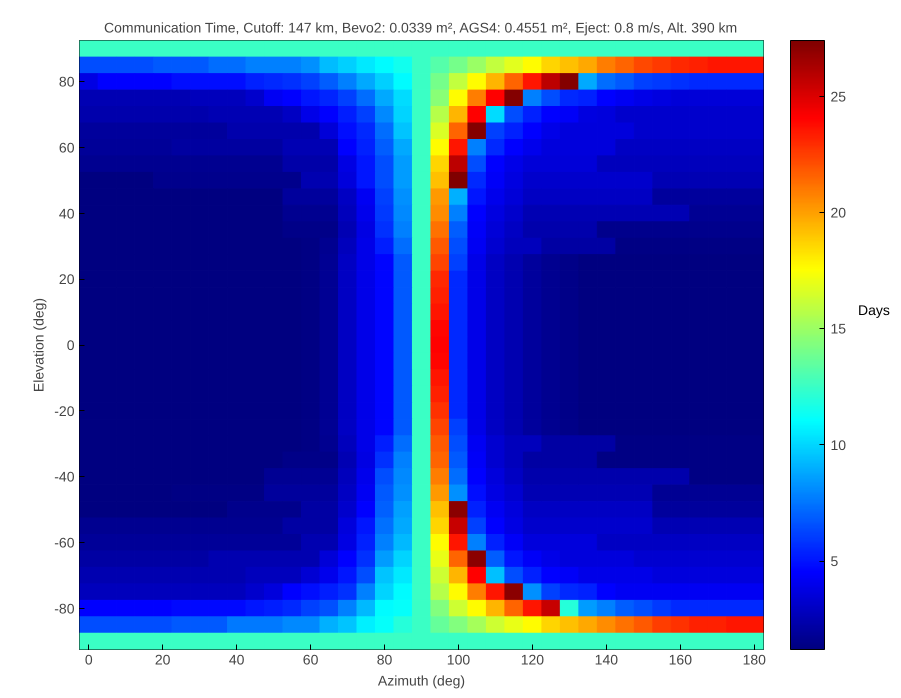  Describe the element at coordinates (422, 680) in the screenshot. I see `x-axis-title: Azimuth (deg)` at that location.